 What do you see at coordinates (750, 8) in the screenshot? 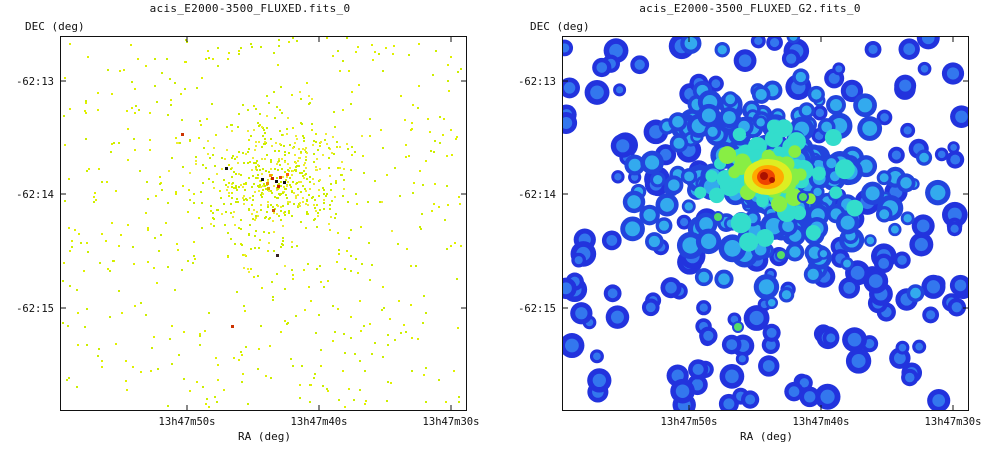
I see `right-chart-title: acis_E2000-3500_FLUXED_G2.fits_0` at bounding box center [750, 8].